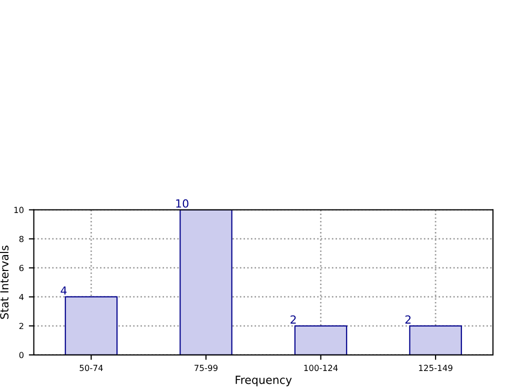  What do you see at coordinates (21, 355) in the screenshot?
I see `y-tick-label: 0` at bounding box center [21, 355].